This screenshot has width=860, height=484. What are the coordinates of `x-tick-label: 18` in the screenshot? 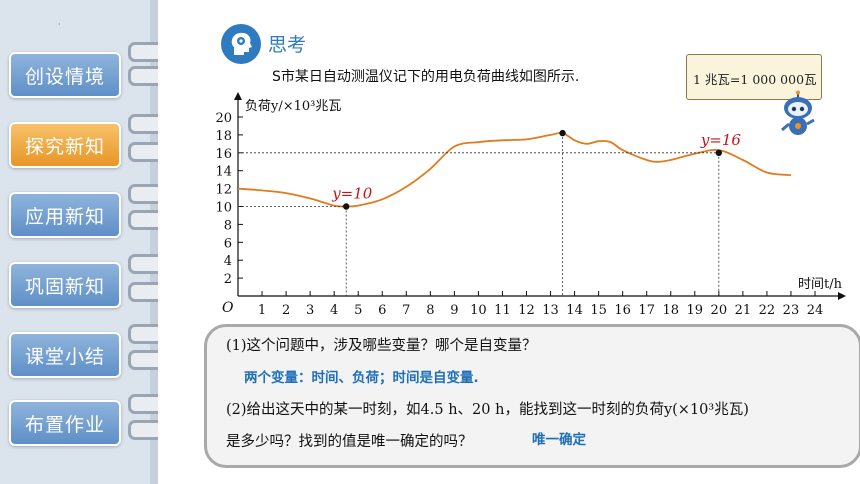 It's located at (670, 310).